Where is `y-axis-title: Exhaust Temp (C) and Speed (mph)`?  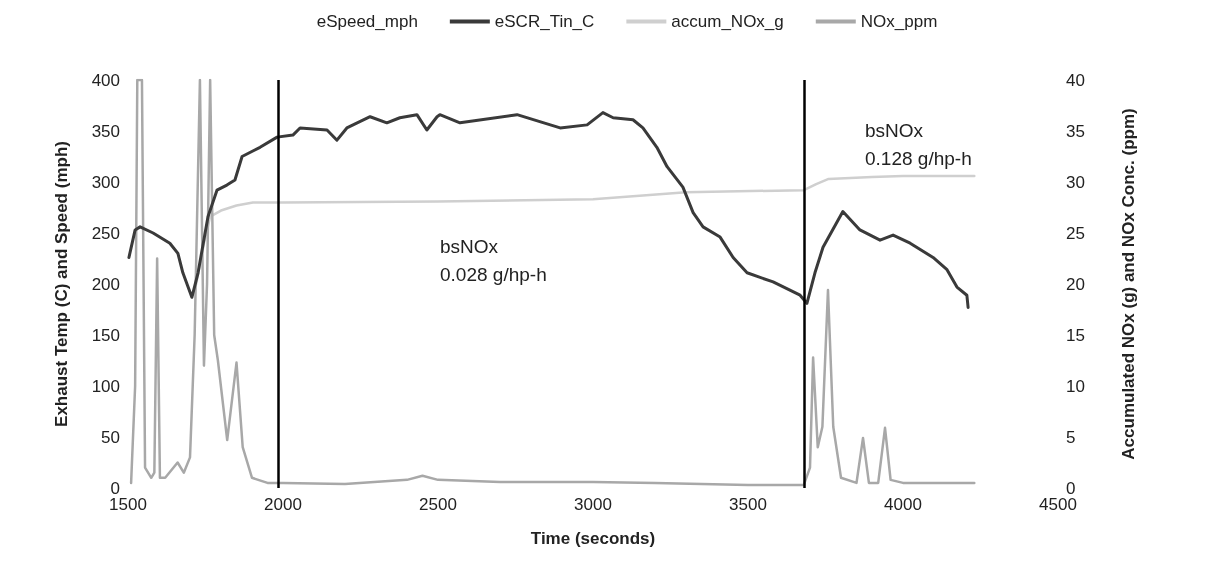
y-axis-title: Exhaust Temp (C) and Speed (mph) is located at coordinates (61, 284).